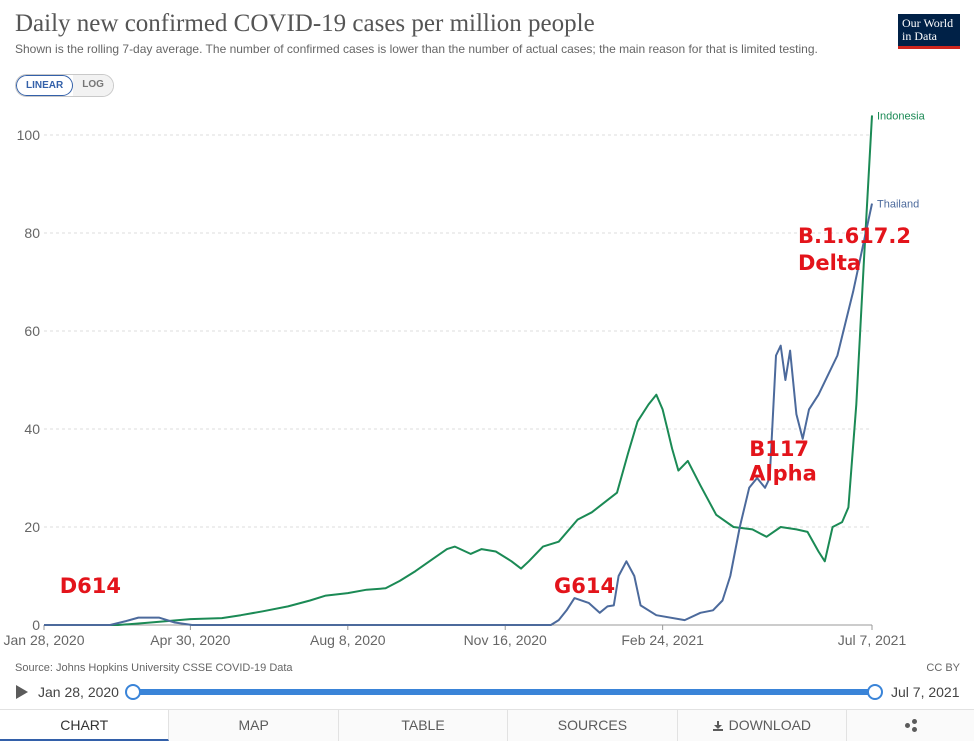 The image size is (974, 741). What do you see at coordinates (943, 668) in the screenshot?
I see `license-link: CC BY` at bounding box center [943, 668].